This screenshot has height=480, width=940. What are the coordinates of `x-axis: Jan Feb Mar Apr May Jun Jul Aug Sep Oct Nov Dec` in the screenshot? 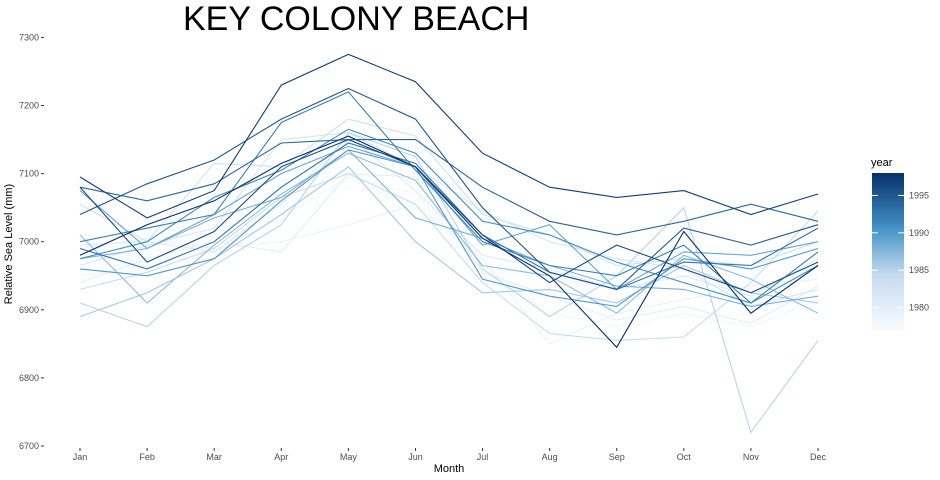 It's located at (450, 455).